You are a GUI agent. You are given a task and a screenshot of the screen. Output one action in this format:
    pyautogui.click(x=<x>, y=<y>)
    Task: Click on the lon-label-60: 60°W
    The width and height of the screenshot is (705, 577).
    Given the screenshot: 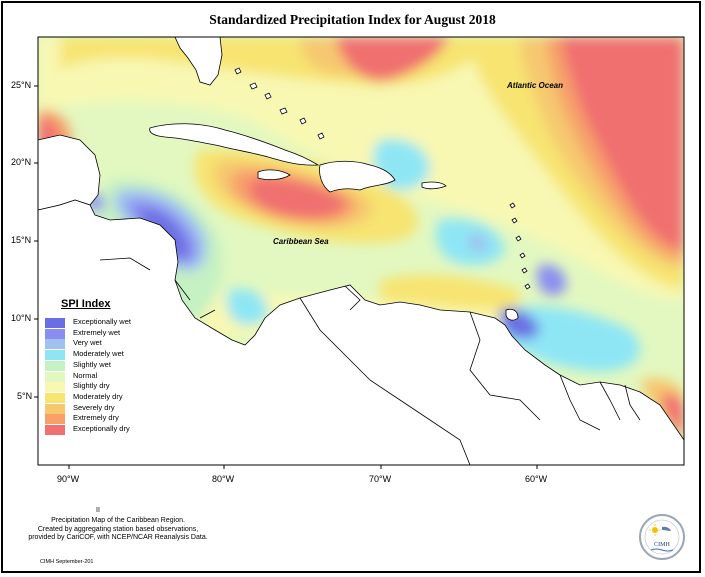 What is the action you would take?
    pyautogui.click(x=536, y=479)
    